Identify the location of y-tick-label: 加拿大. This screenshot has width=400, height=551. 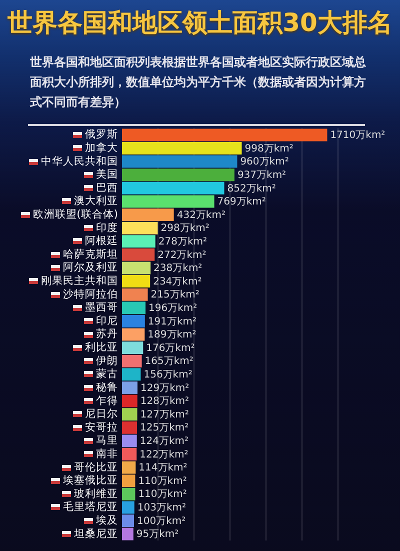
(101, 147).